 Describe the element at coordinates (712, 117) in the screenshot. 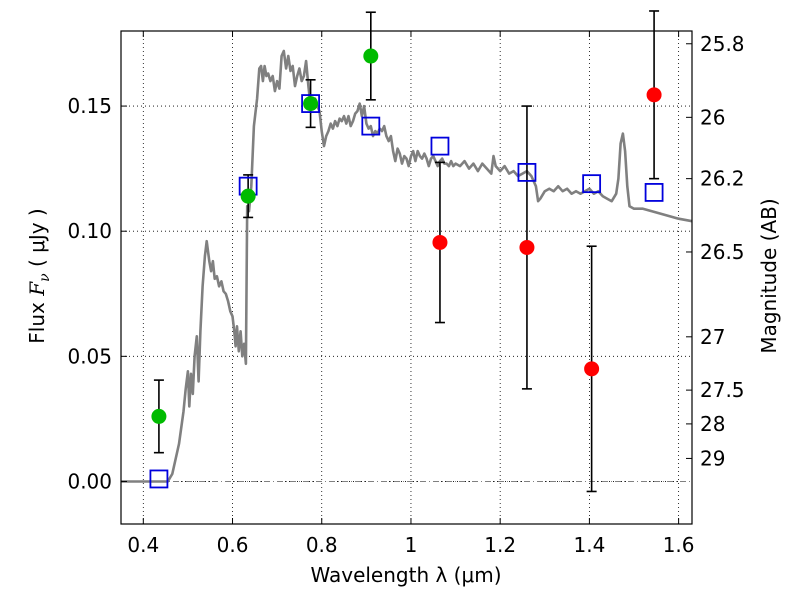

I see `right-tick-label: 26` at that location.